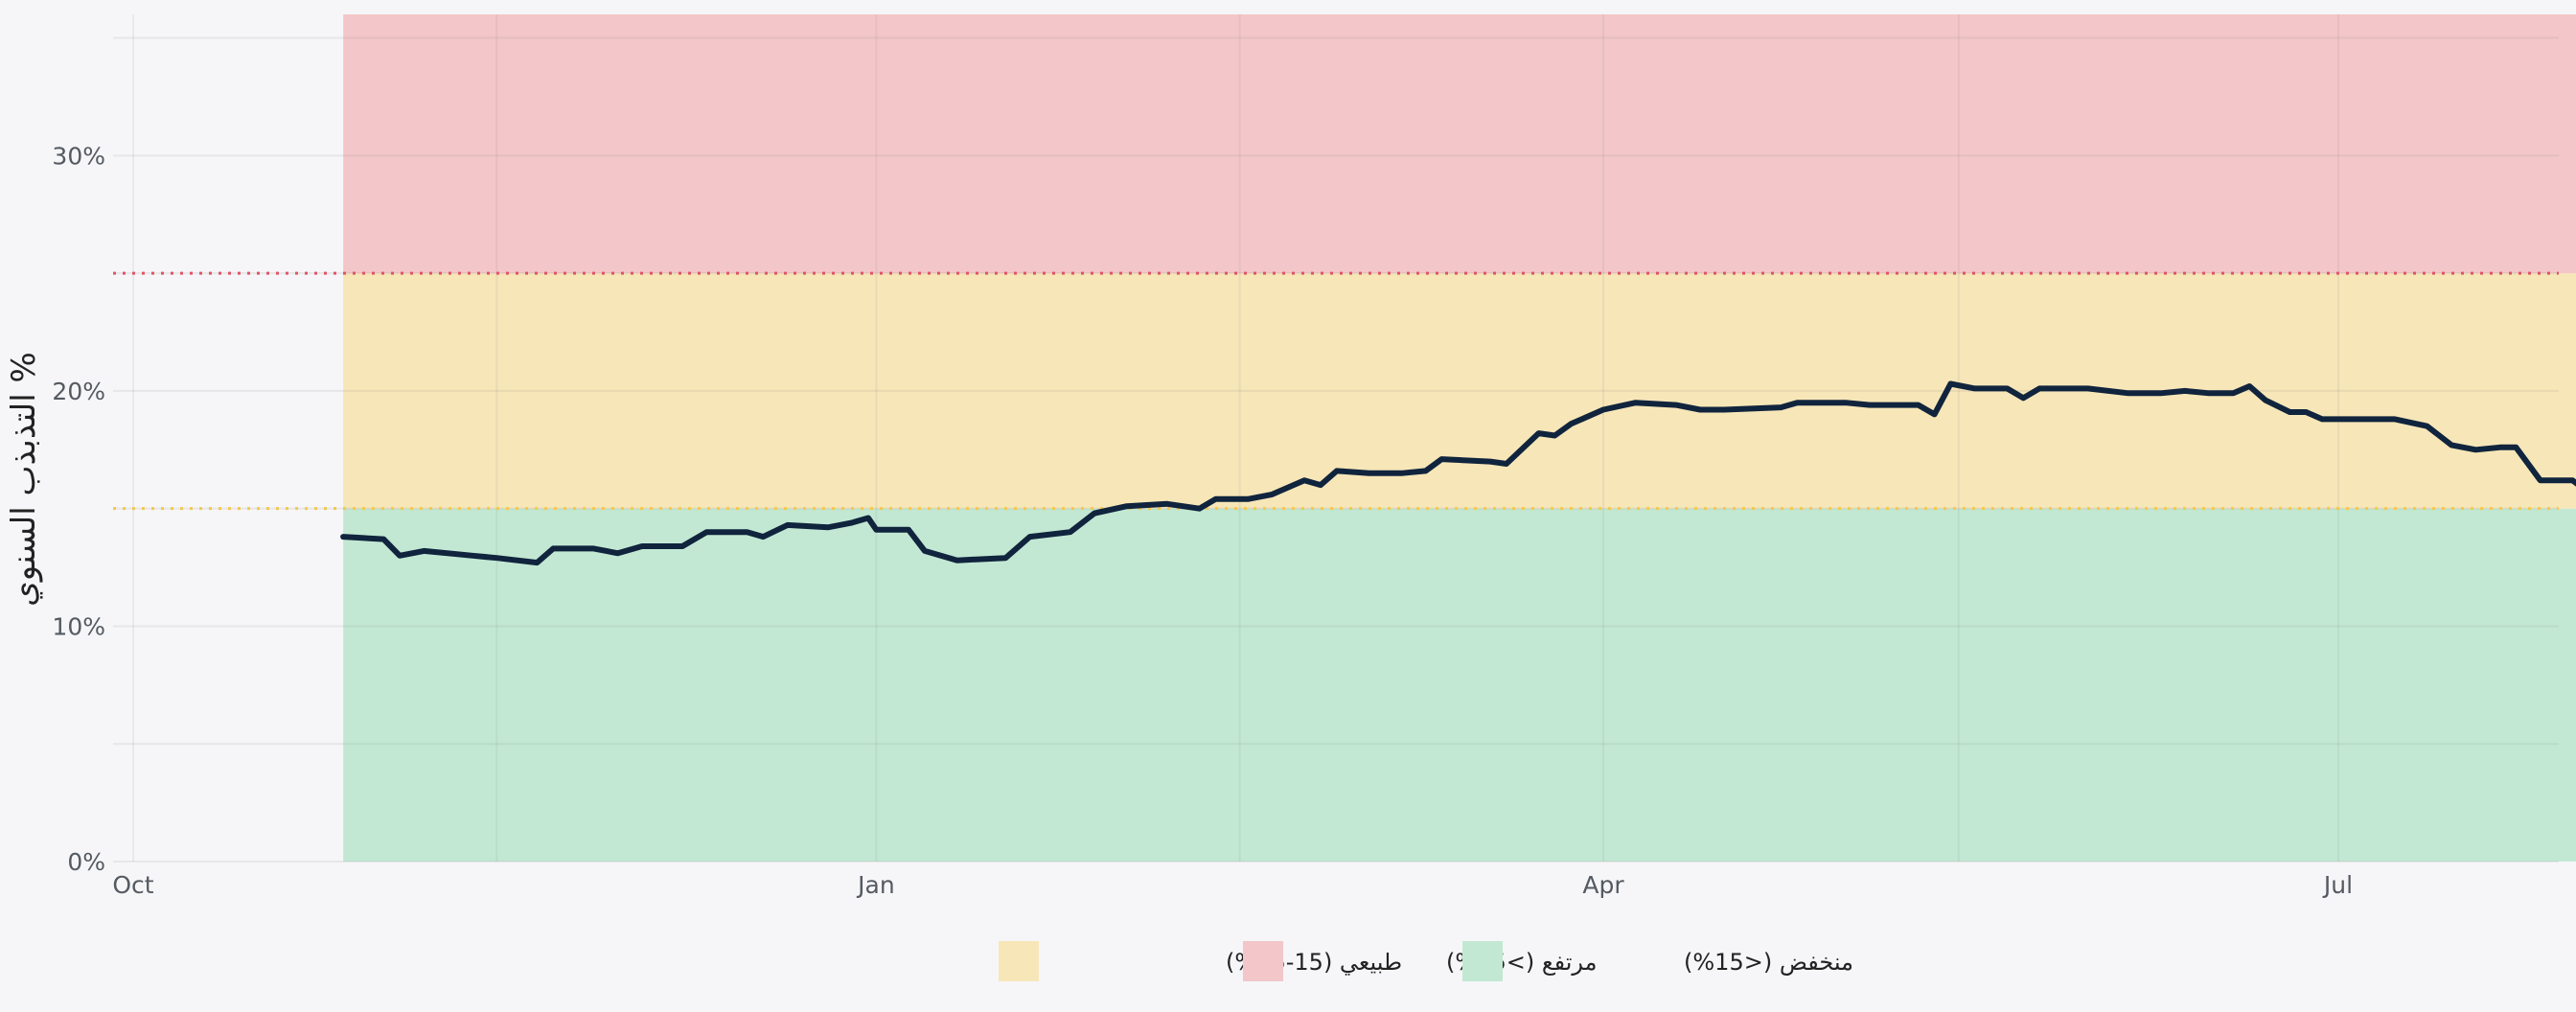 The width and height of the screenshot is (2576, 1012). Describe the element at coordinates (86, 862) in the screenshot. I see `y-tick-label: 0%` at that location.